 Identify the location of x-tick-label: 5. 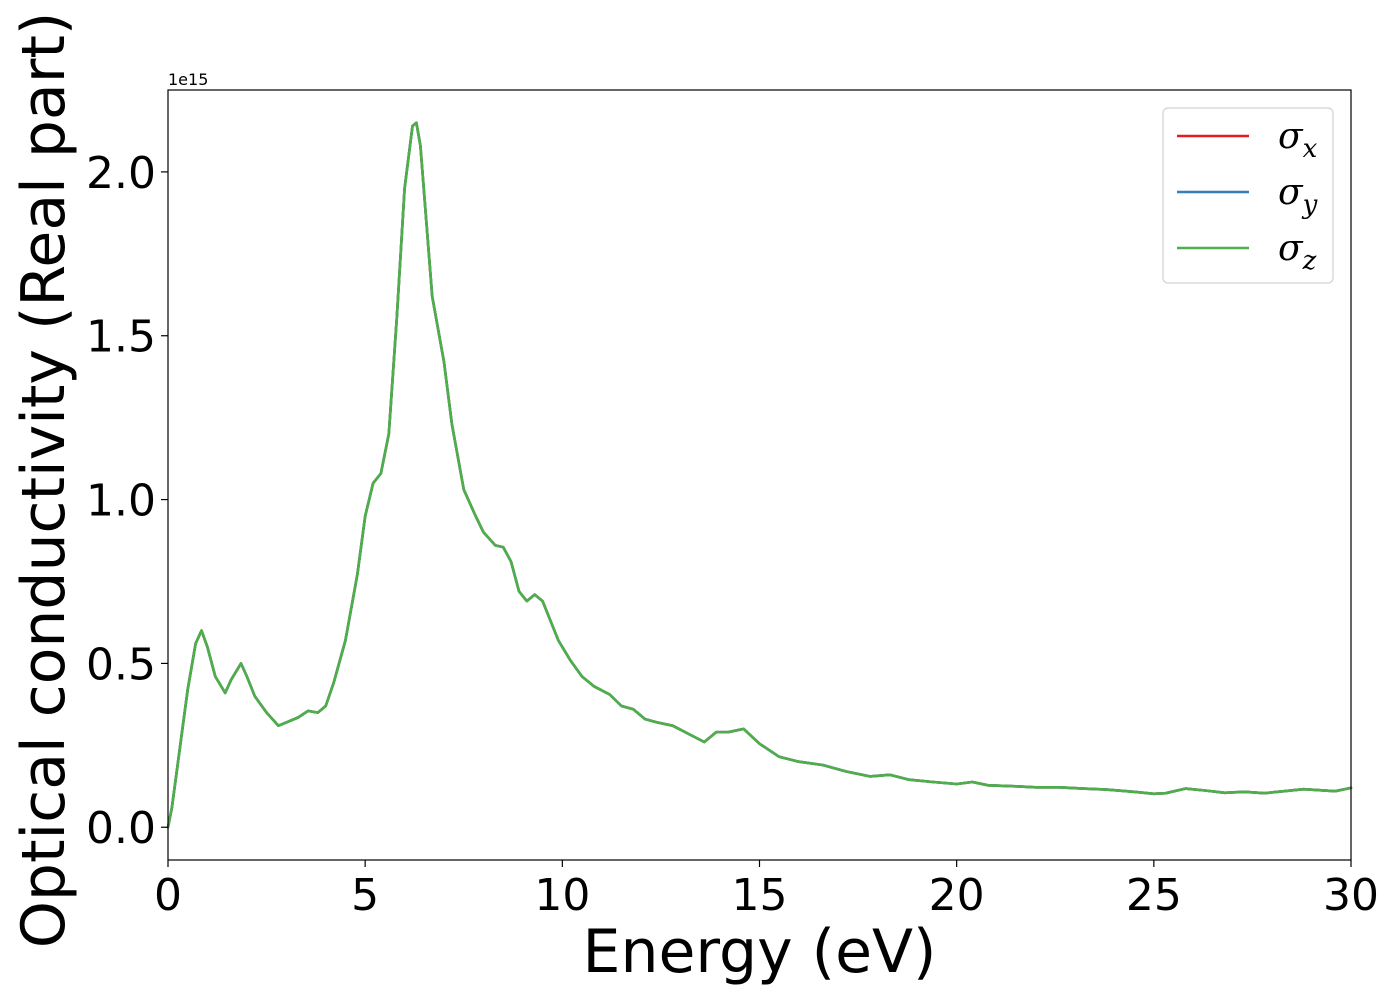
(365, 895).